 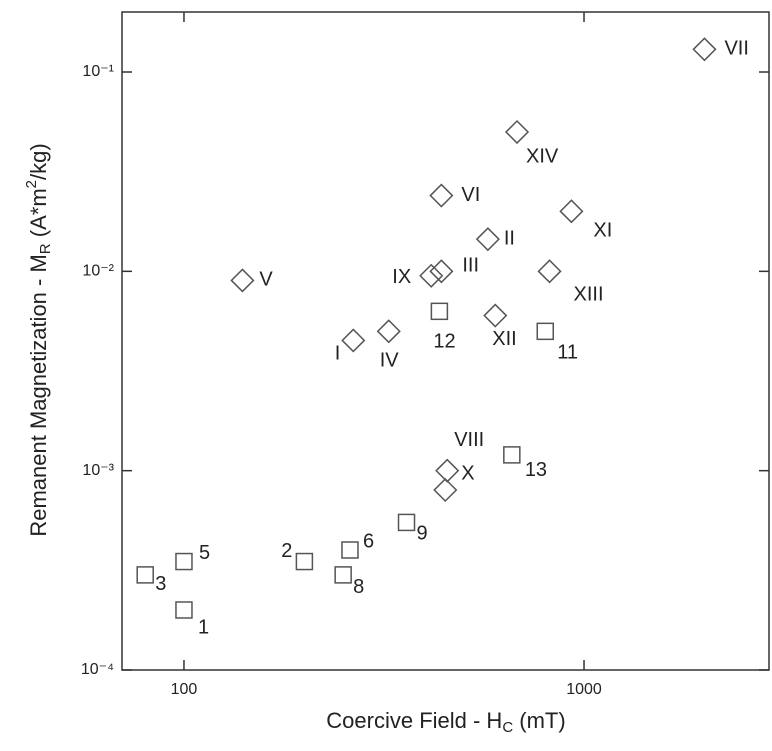 I want to click on point-label: 3, so click(x=160, y=584).